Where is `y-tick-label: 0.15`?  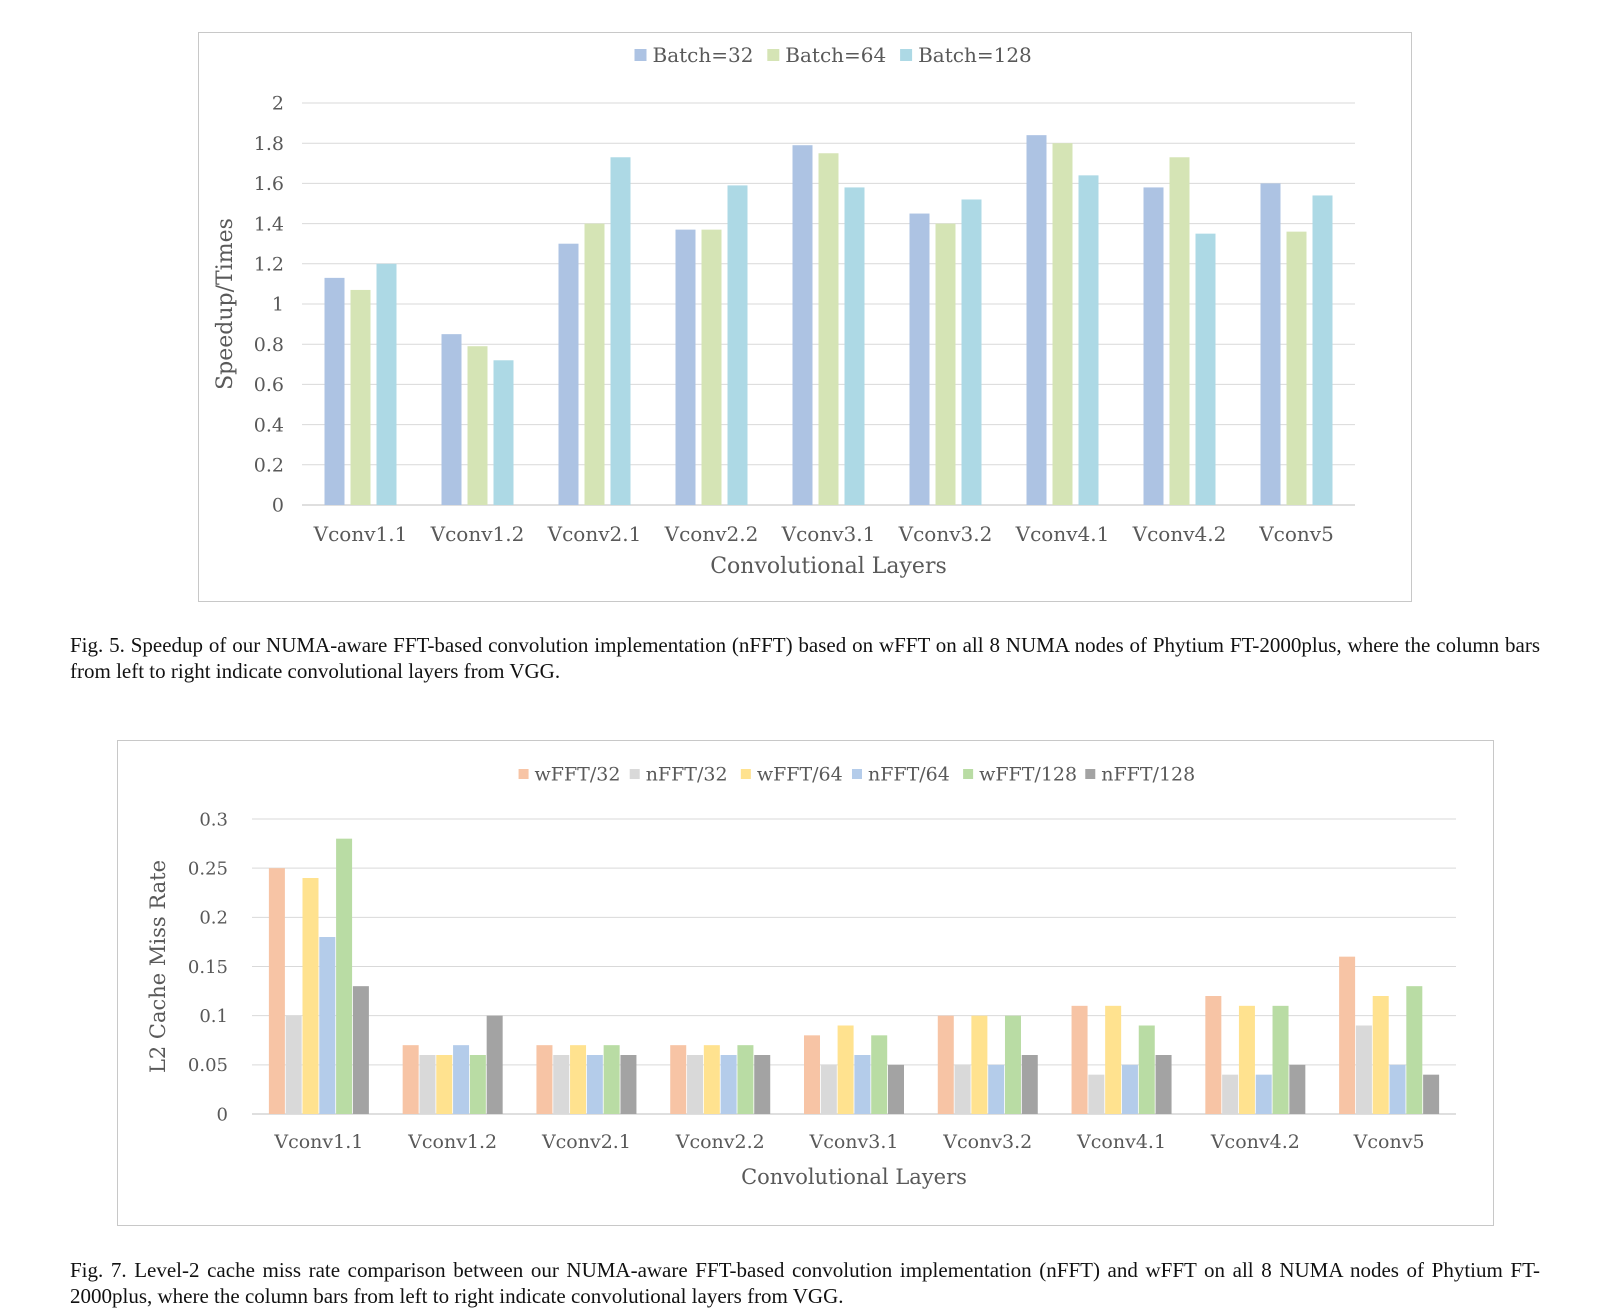 y-tick-label: 0.15 is located at coordinates (208, 967).